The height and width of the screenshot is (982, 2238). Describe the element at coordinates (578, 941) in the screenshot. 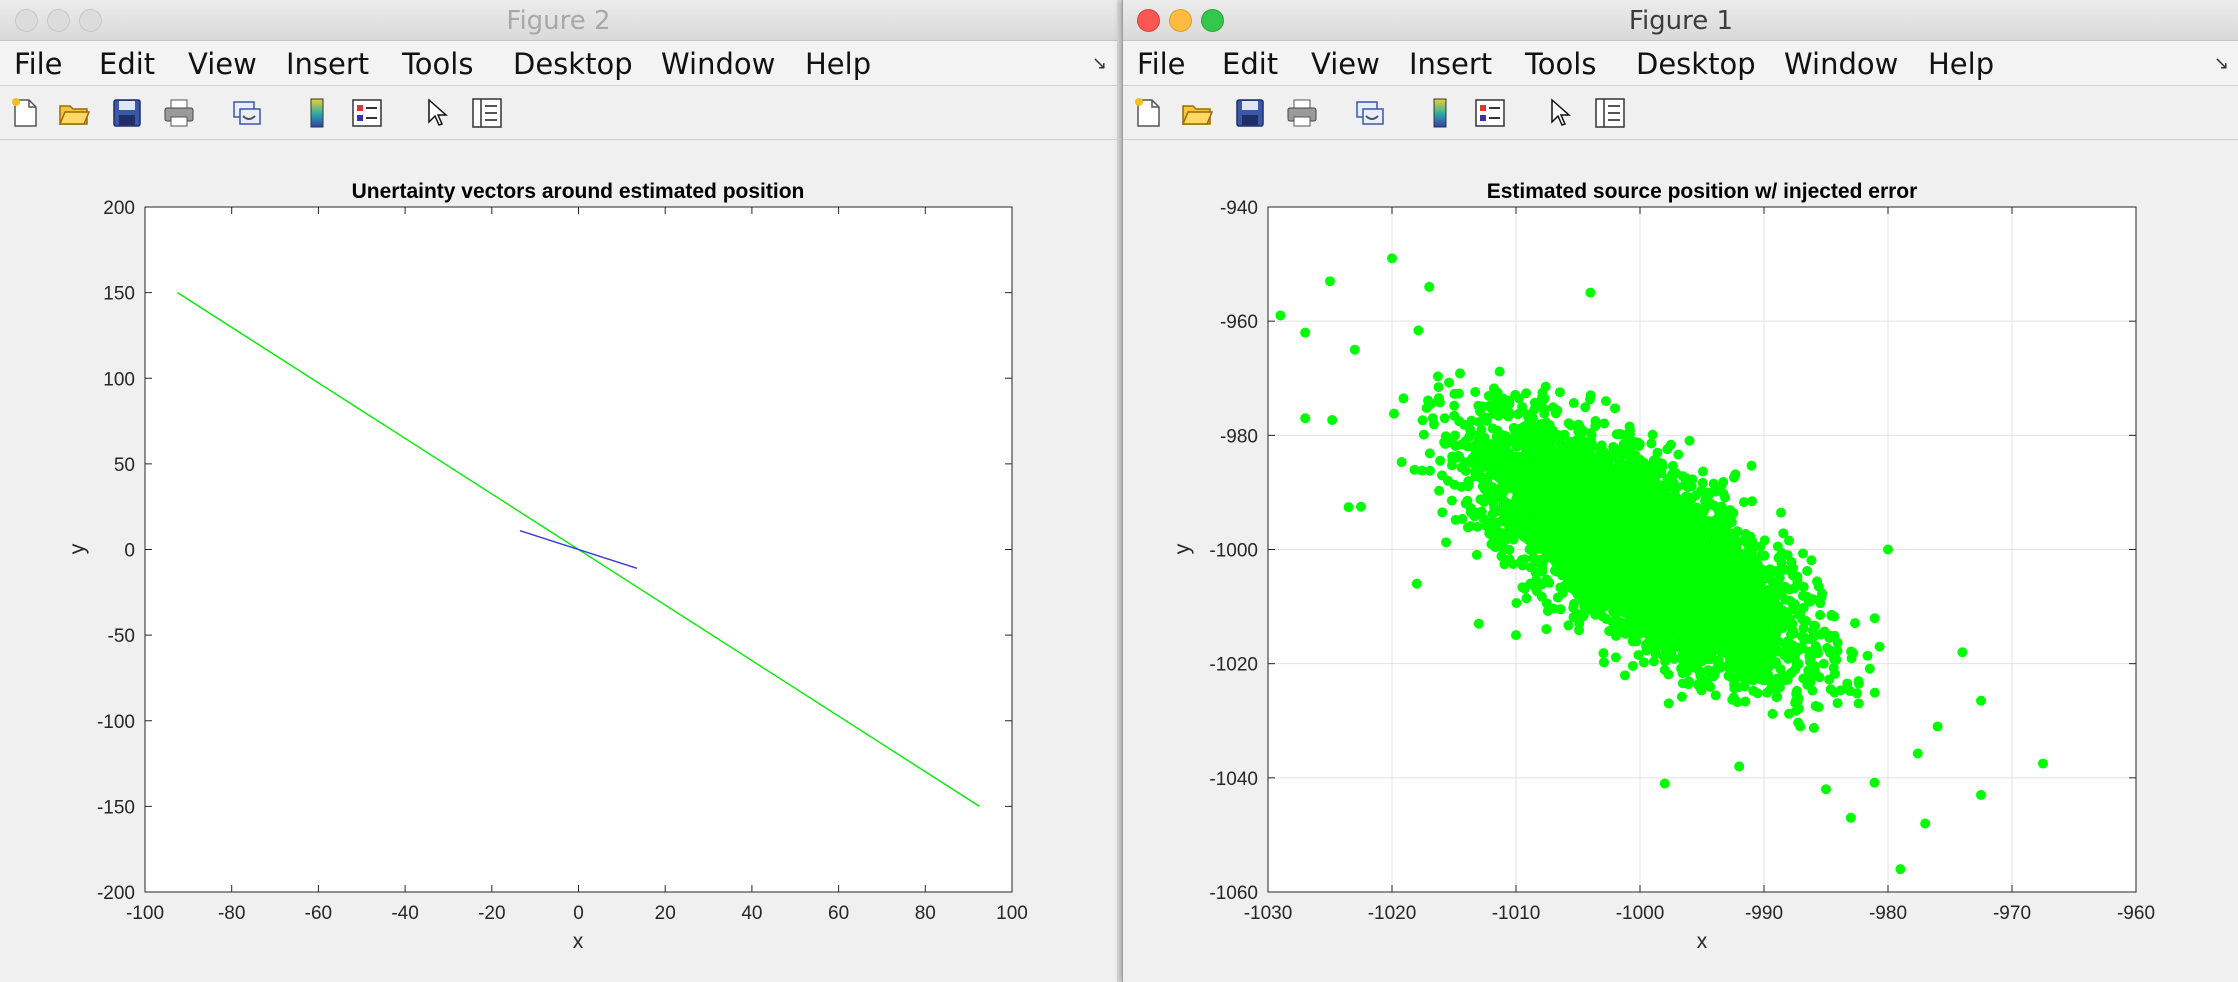

I see `x-axis-label: x` at that location.